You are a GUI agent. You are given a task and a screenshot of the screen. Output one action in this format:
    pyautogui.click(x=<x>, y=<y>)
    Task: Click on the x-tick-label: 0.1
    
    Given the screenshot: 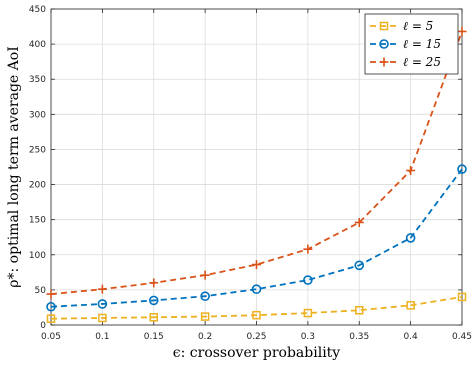 What is the action you would take?
    pyautogui.click(x=102, y=337)
    